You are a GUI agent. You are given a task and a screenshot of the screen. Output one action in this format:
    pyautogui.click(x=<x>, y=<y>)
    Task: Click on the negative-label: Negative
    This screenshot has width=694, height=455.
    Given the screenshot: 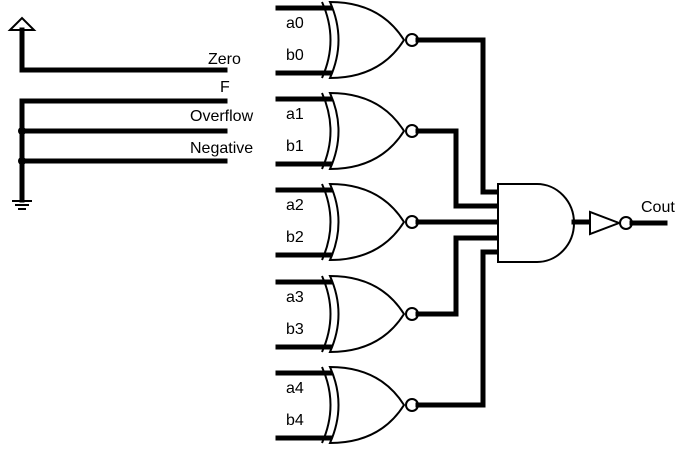 What is the action you would take?
    pyautogui.click(x=221, y=148)
    